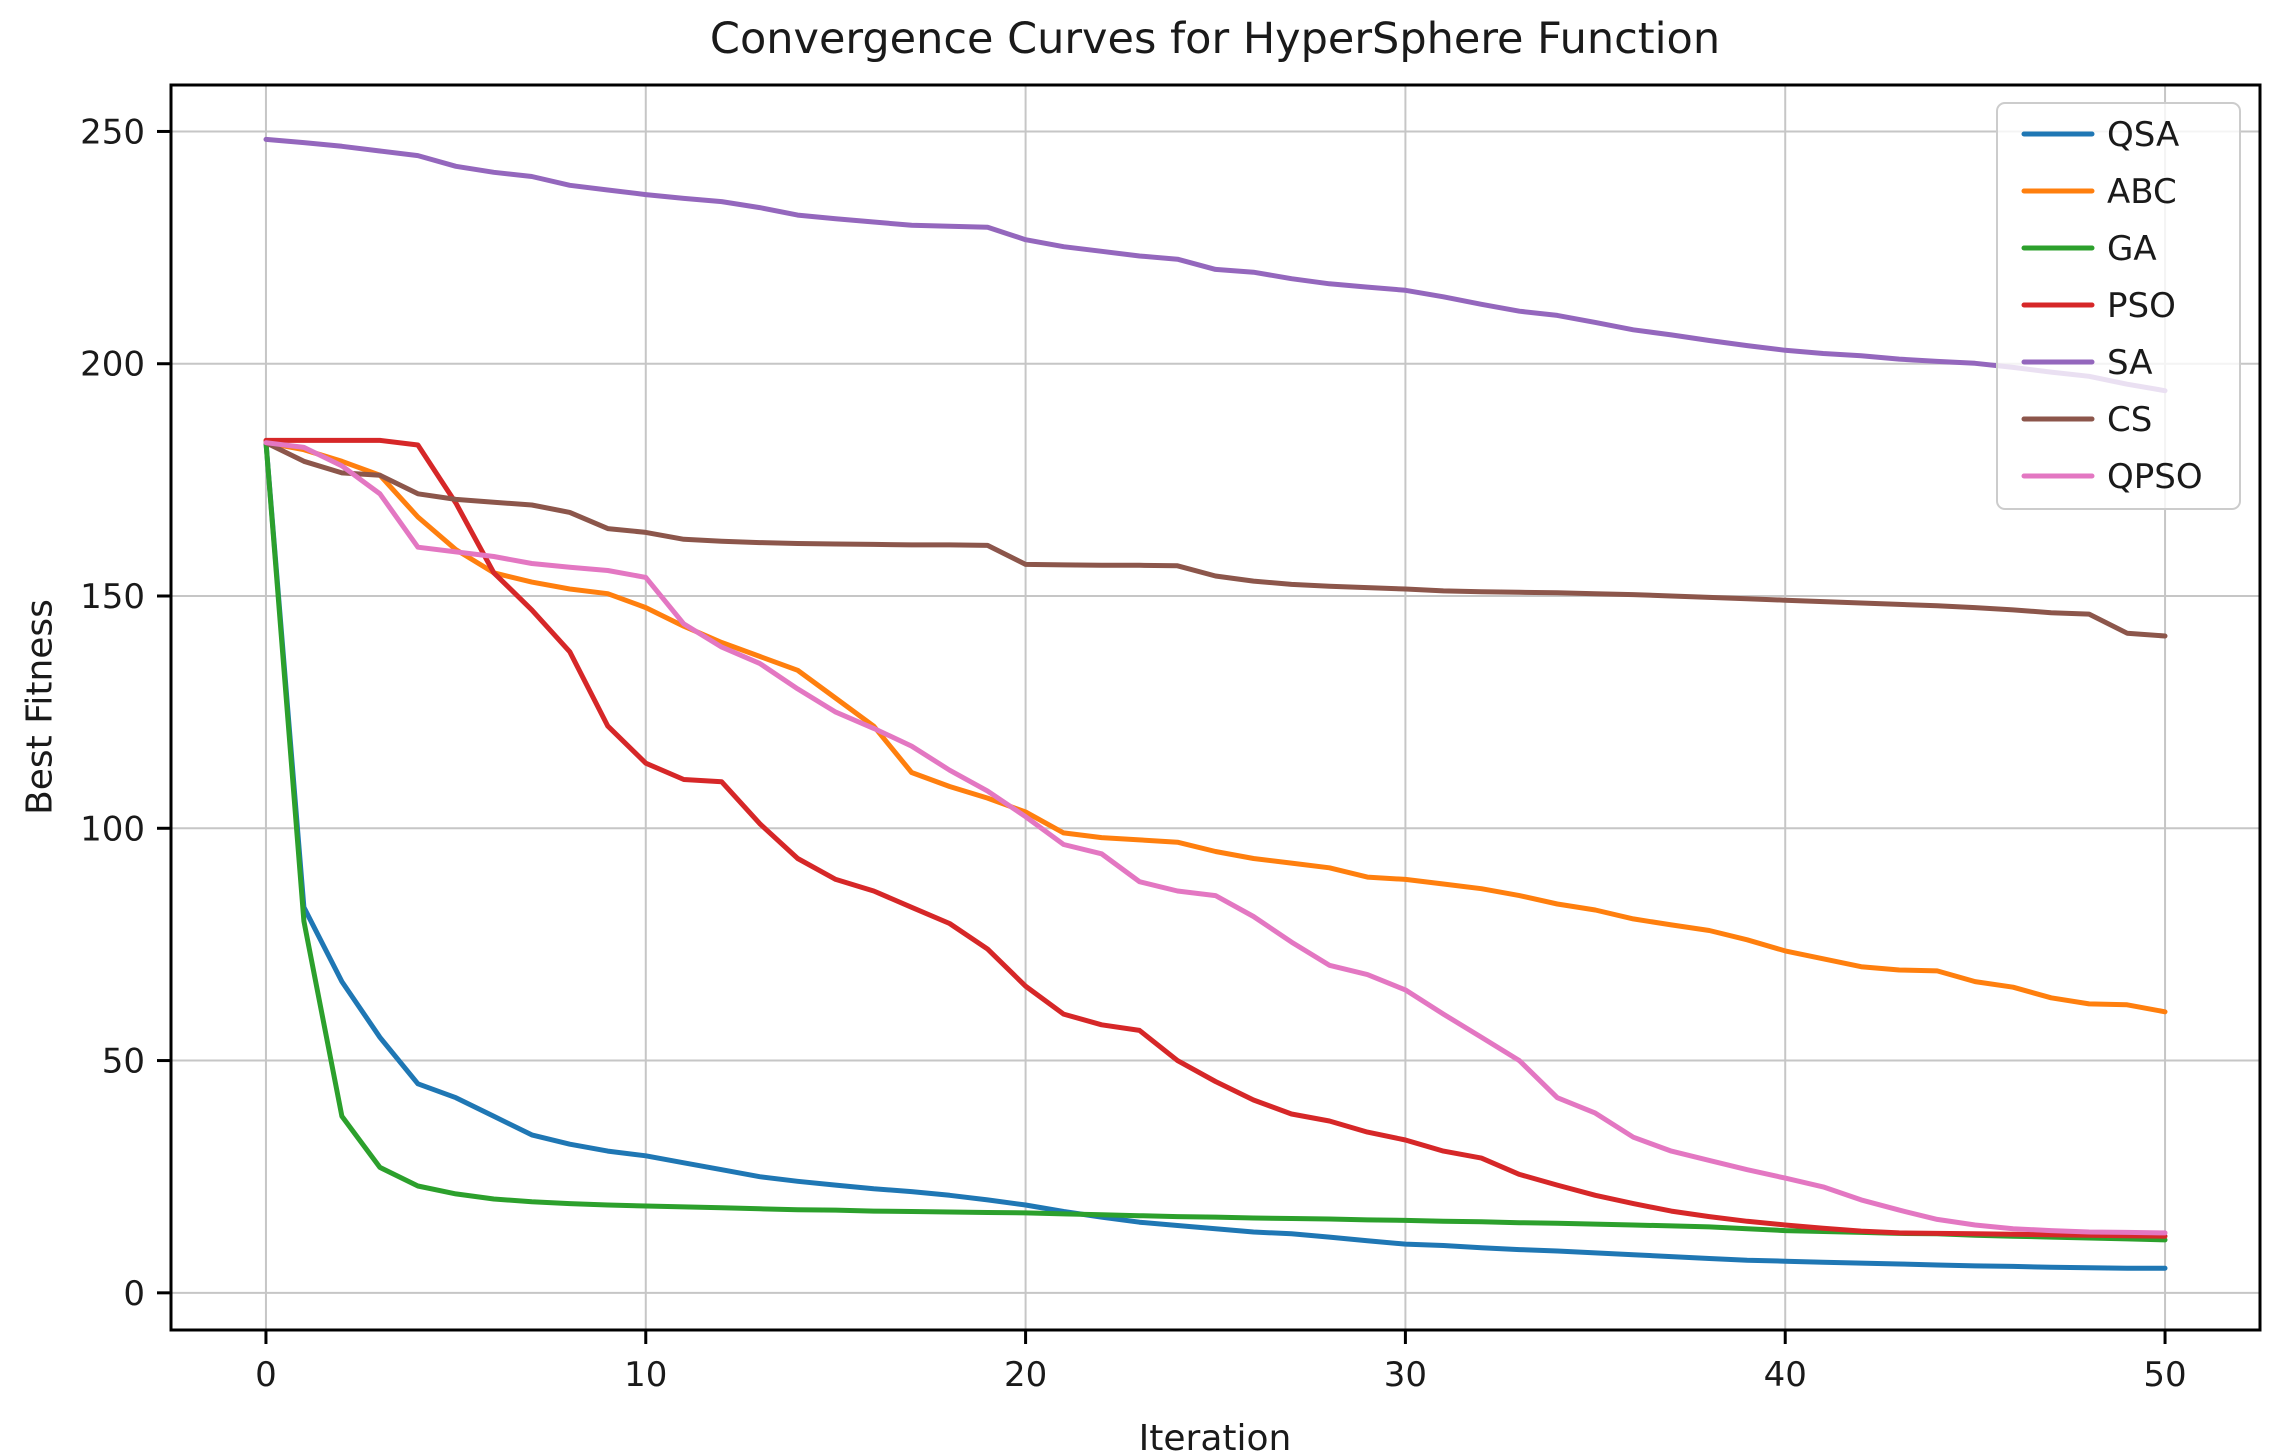  Describe the element at coordinates (2141, 306) in the screenshot. I see `legend-label-pso: PSO` at that location.